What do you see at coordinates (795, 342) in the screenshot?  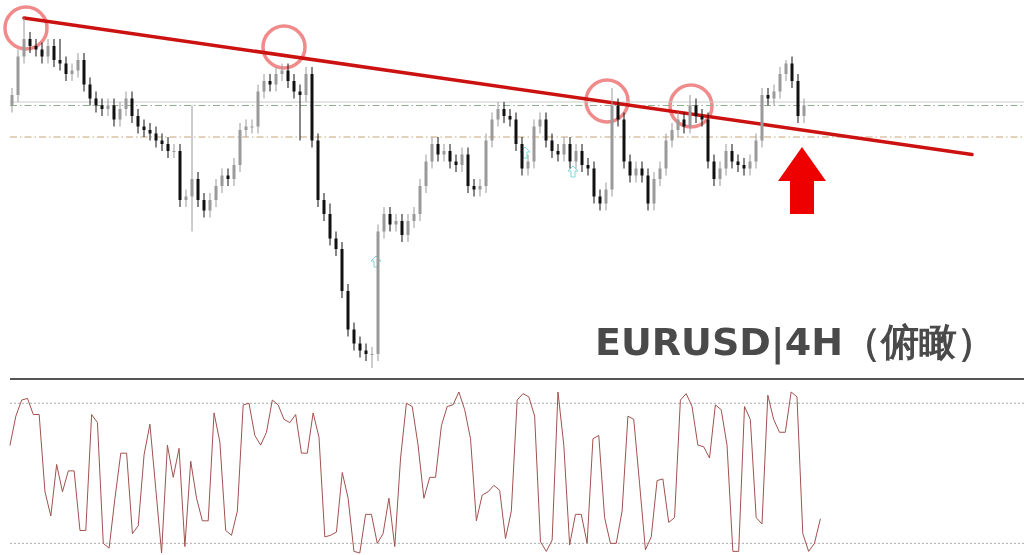 I see `text: EURUSD|4H（俯瞰）` at bounding box center [795, 342].